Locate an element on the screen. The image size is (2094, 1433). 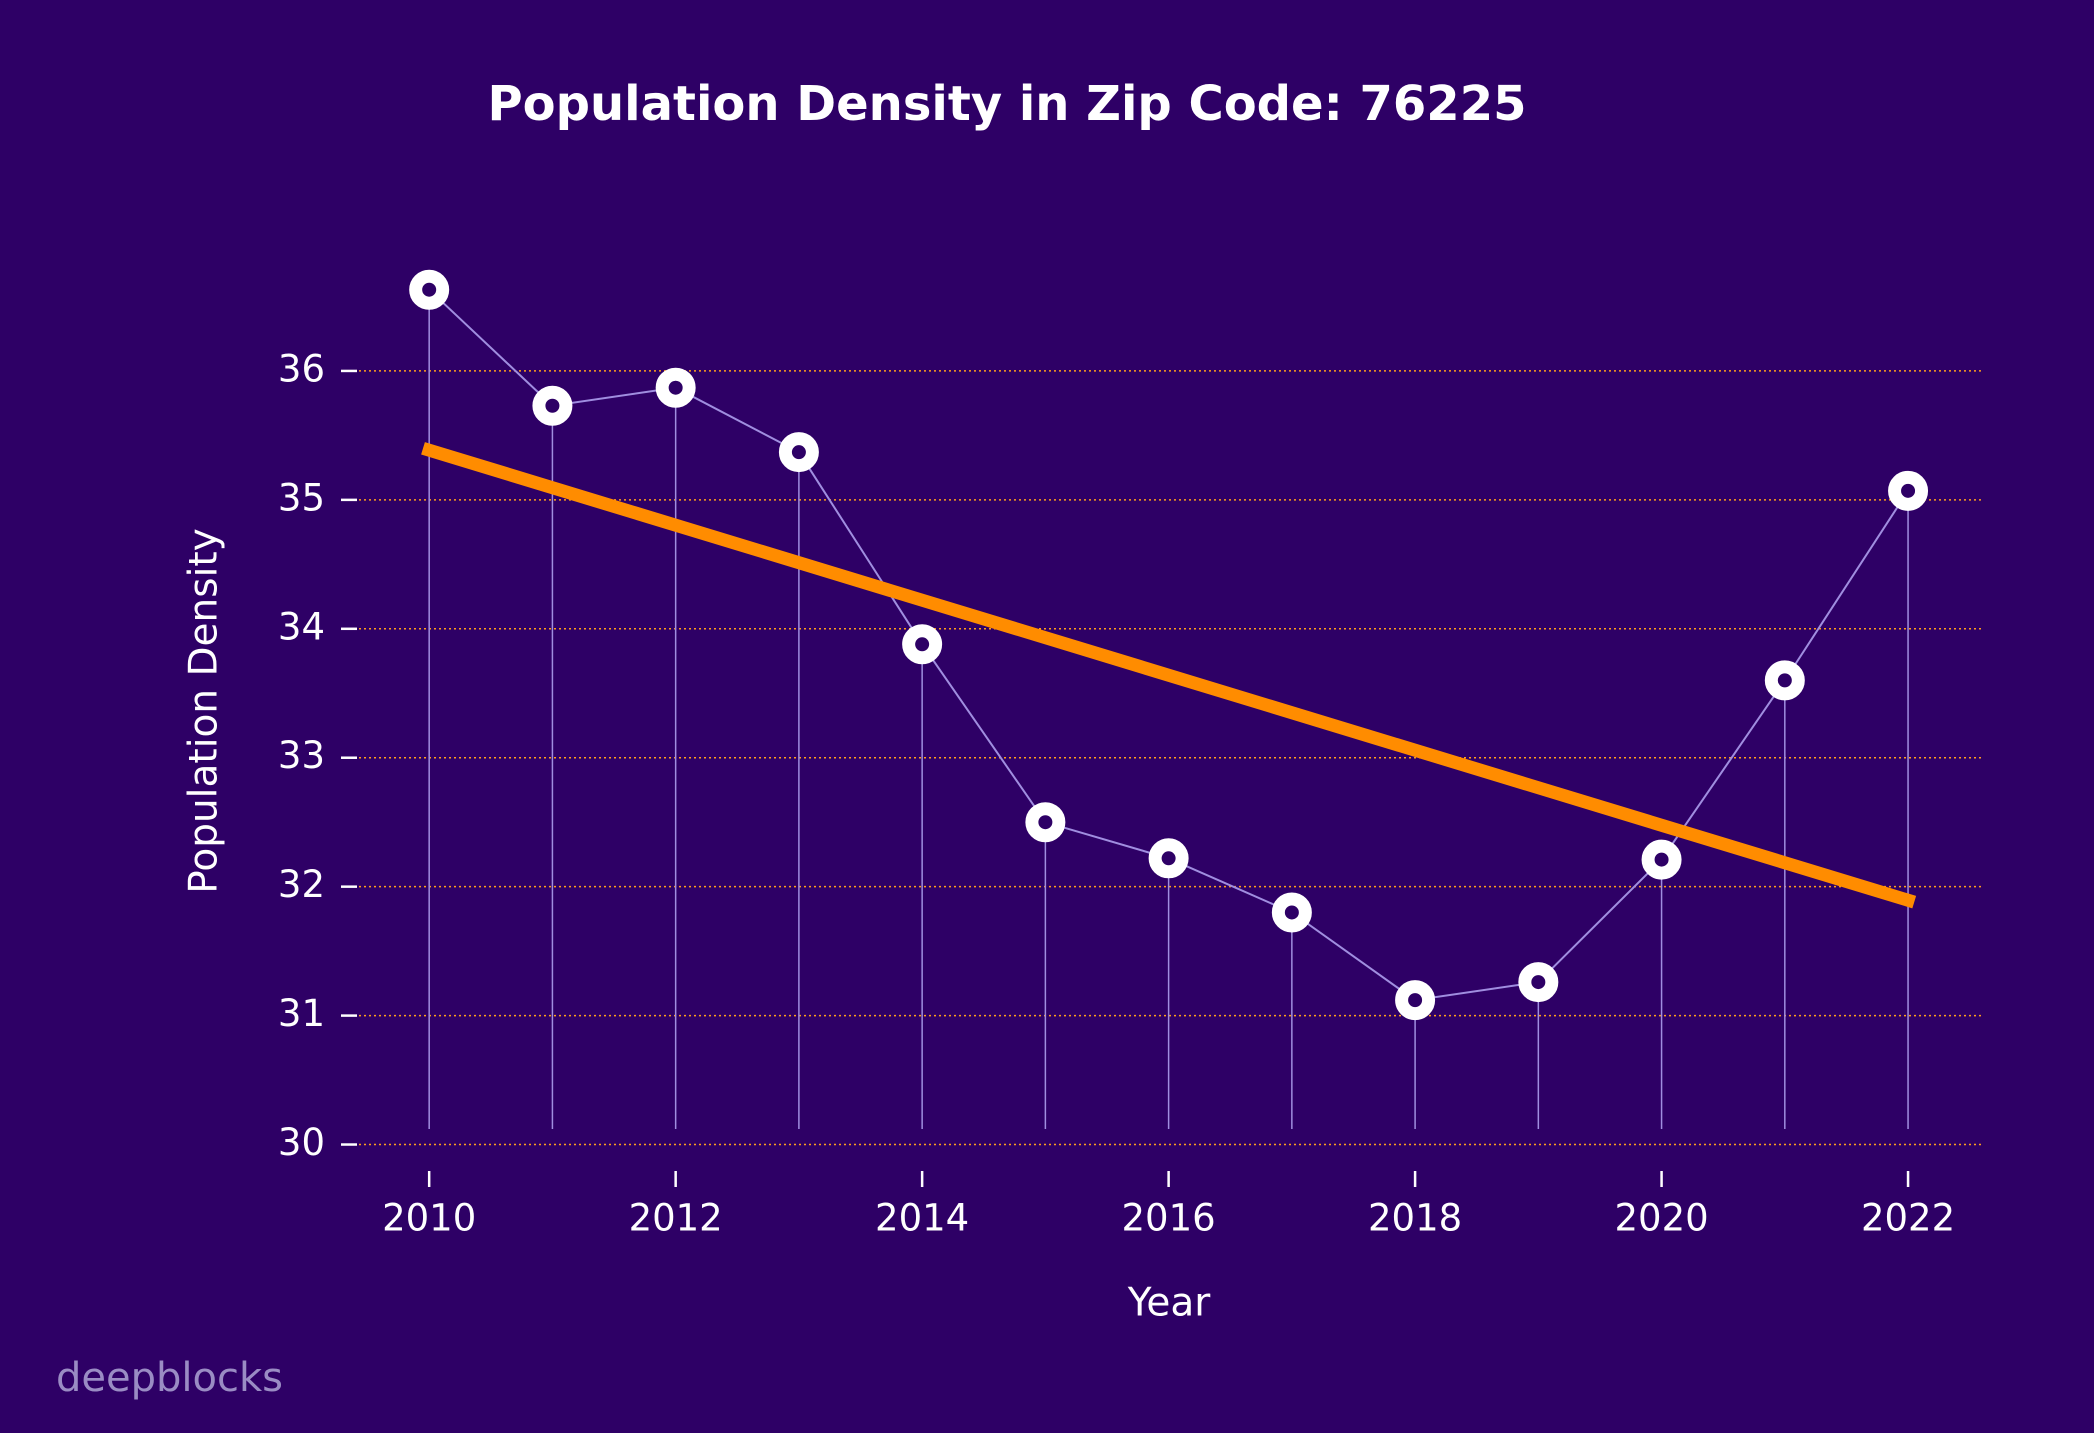
x-tick-label: 2016 is located at coordinates (1169, 1218).